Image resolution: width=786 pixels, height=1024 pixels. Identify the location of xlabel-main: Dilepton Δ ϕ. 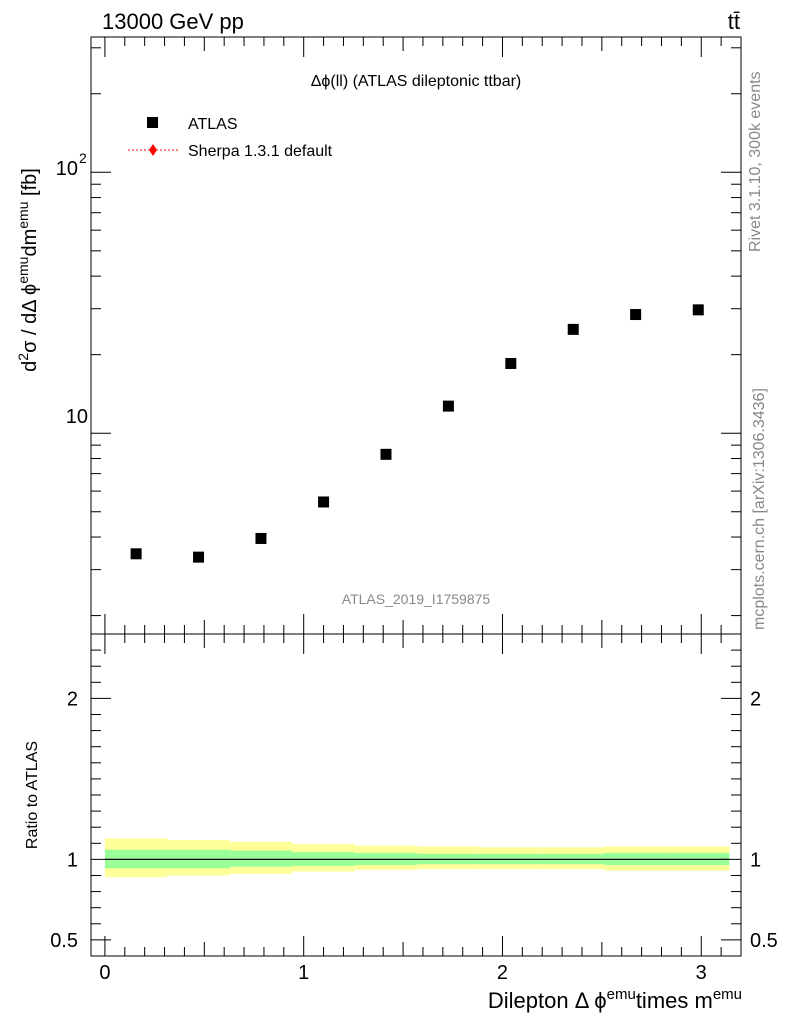
(547, 1000).